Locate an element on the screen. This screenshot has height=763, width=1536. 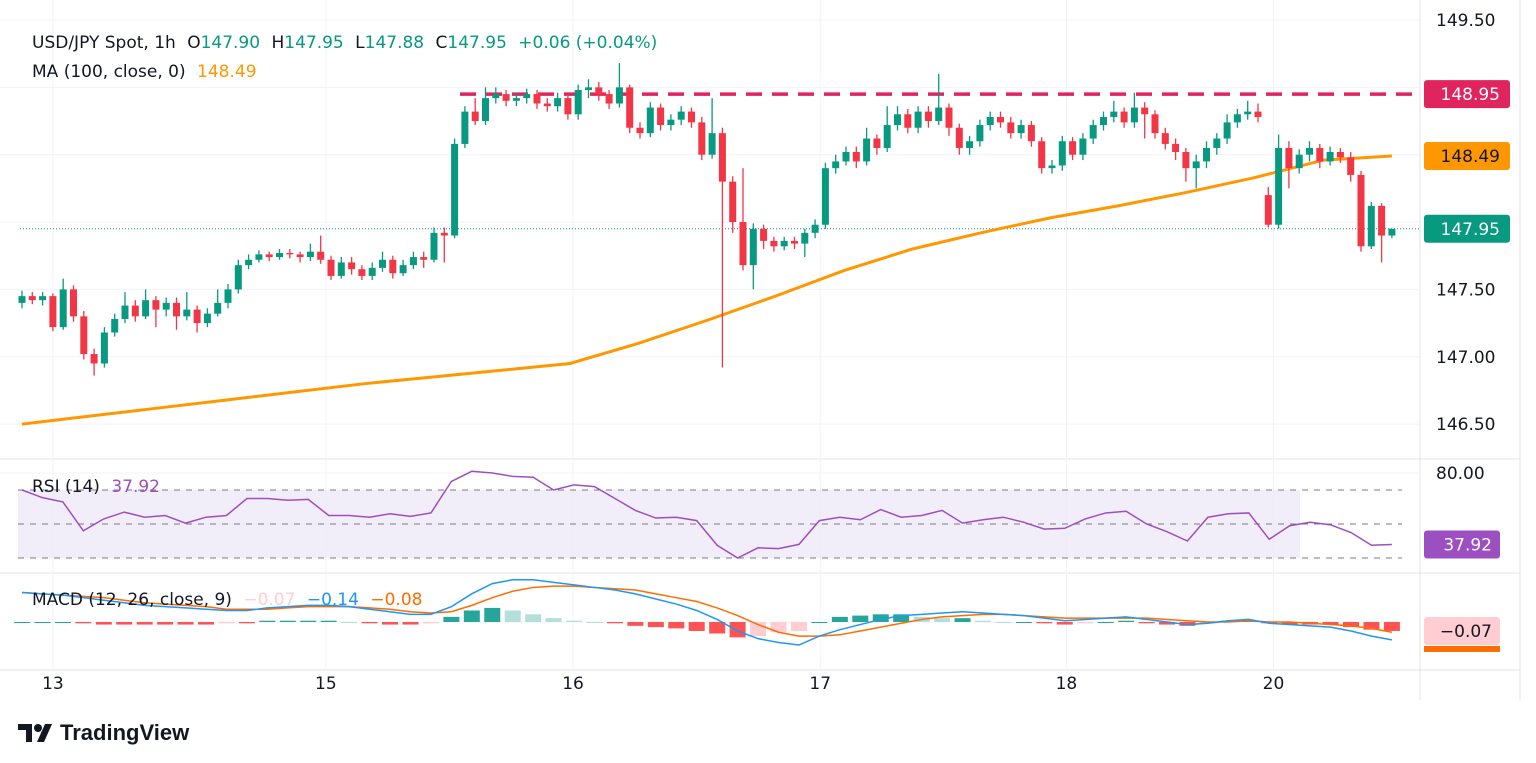
macd-label: MACD (12, 26, close, 9) is located at coordinates (132, 600).